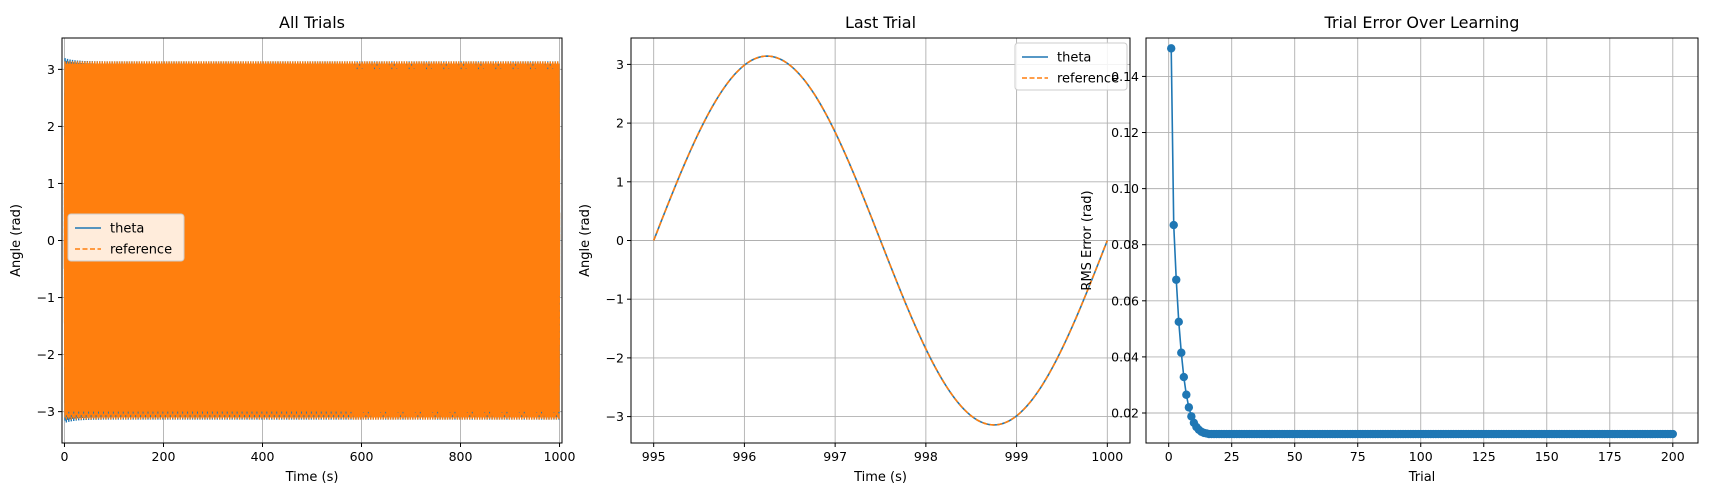  I want to click on x-tick-label: 100, so click(1421, 456).